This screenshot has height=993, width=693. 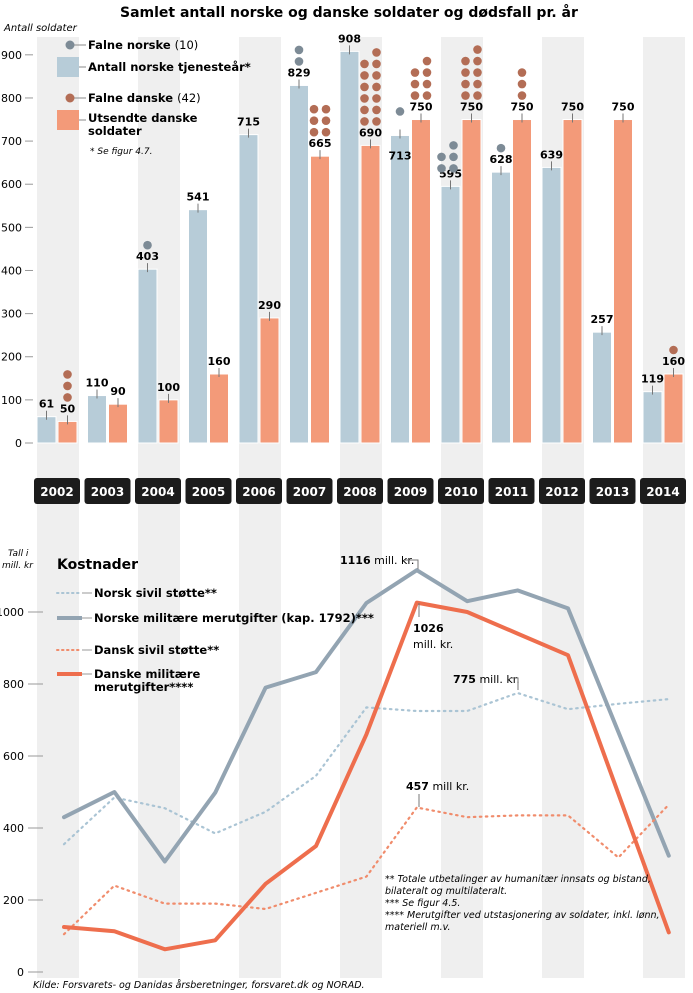 I want to click on bar-value-label: 829, so click(x=299, y=72).